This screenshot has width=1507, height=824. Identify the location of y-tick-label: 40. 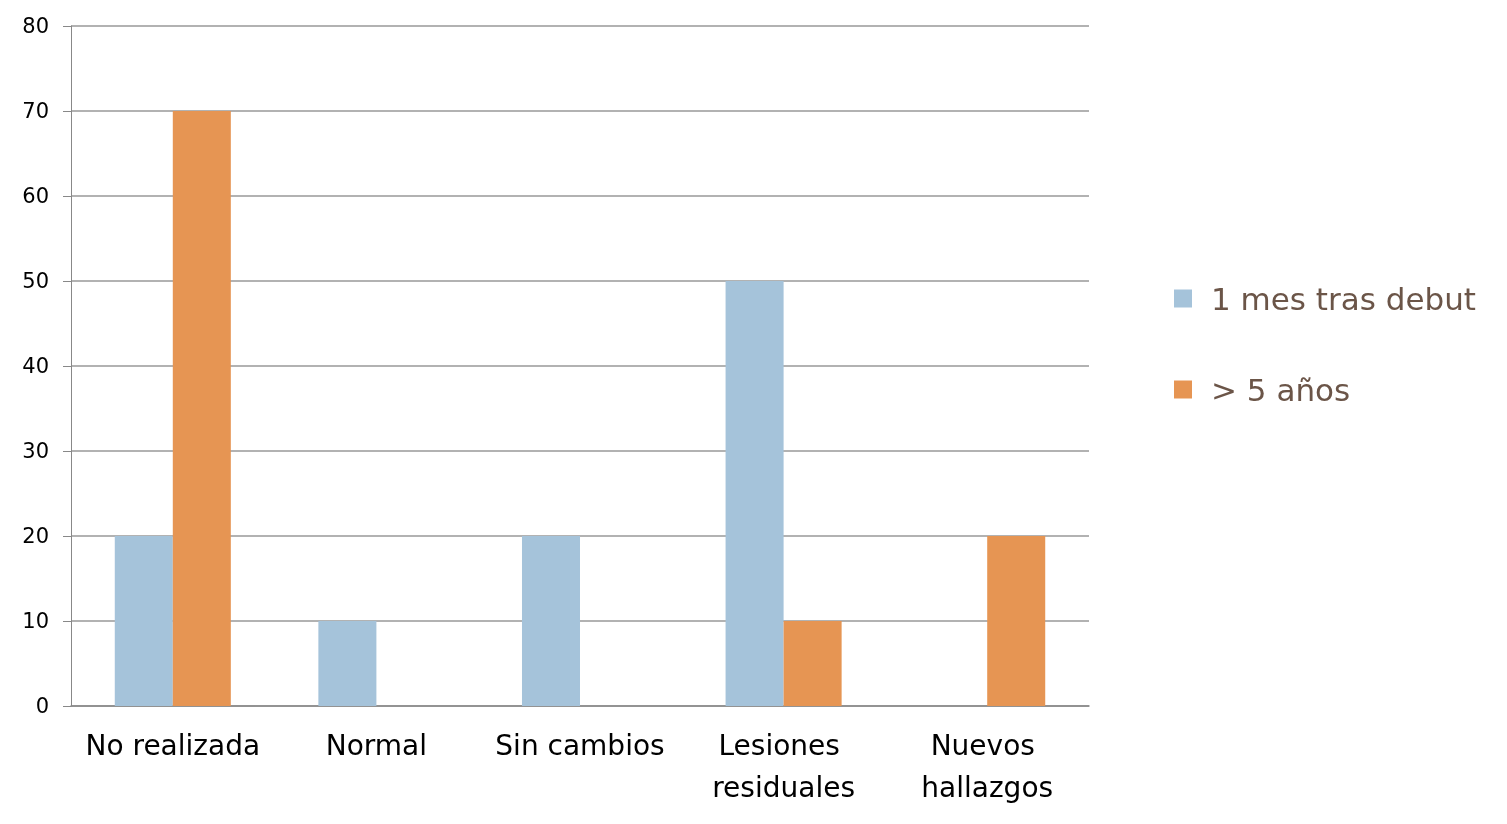
(35, 366).